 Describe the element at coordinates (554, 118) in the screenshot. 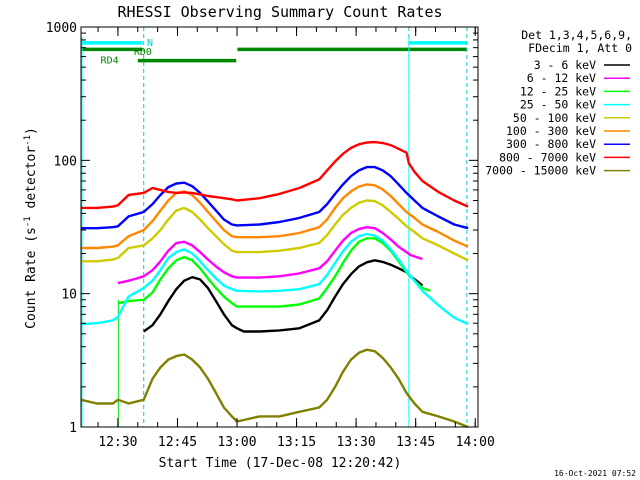

I see `legend-label: 50 - 100 keV` at that location.